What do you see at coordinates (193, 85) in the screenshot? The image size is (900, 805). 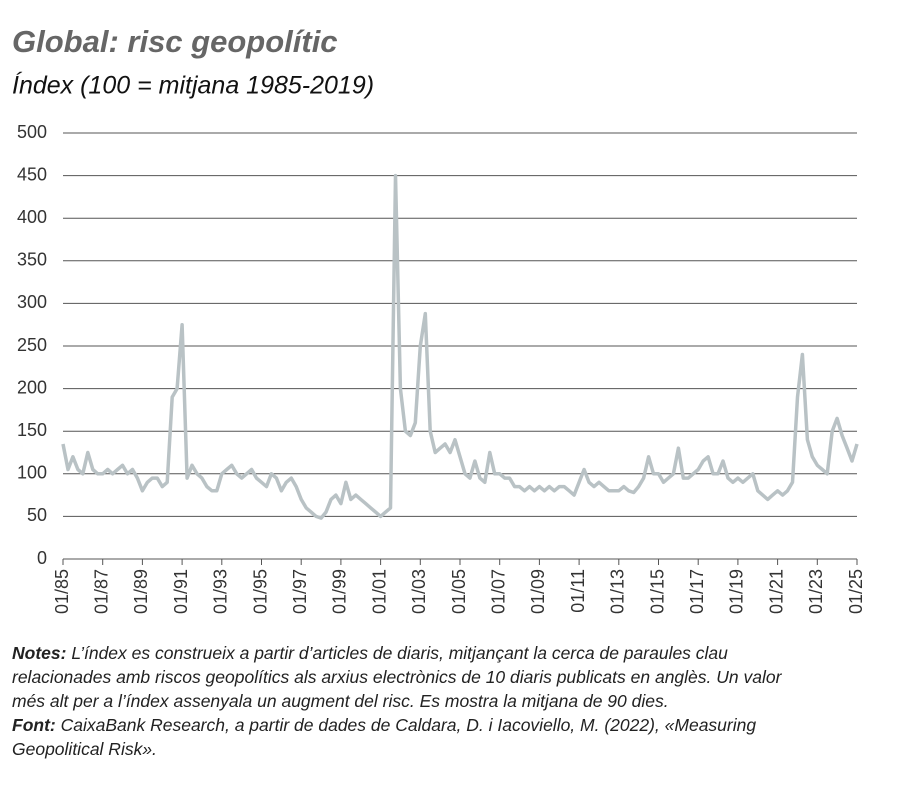 I see `chart-subtitle: Índex (100 = mitjana 1985-2019)` at bounding box center [193, 85].